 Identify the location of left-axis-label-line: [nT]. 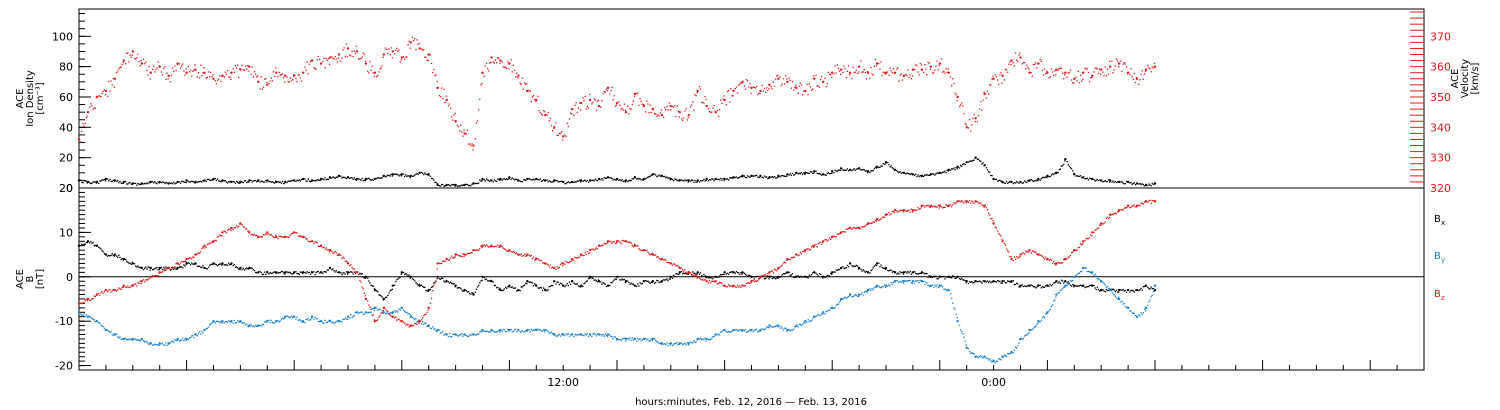
(40, 279).